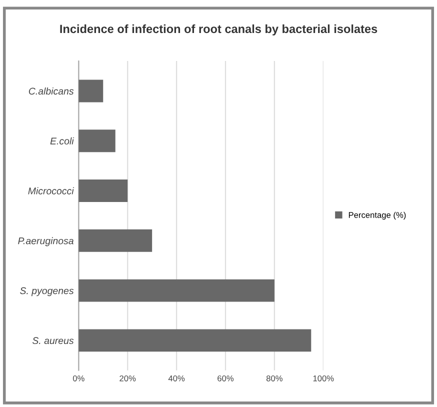 This screenshot has width=437, height=407. Describe the element at coordinates (128, 378) in the screenshot. I see `x-tick-label: 20%` at that location.